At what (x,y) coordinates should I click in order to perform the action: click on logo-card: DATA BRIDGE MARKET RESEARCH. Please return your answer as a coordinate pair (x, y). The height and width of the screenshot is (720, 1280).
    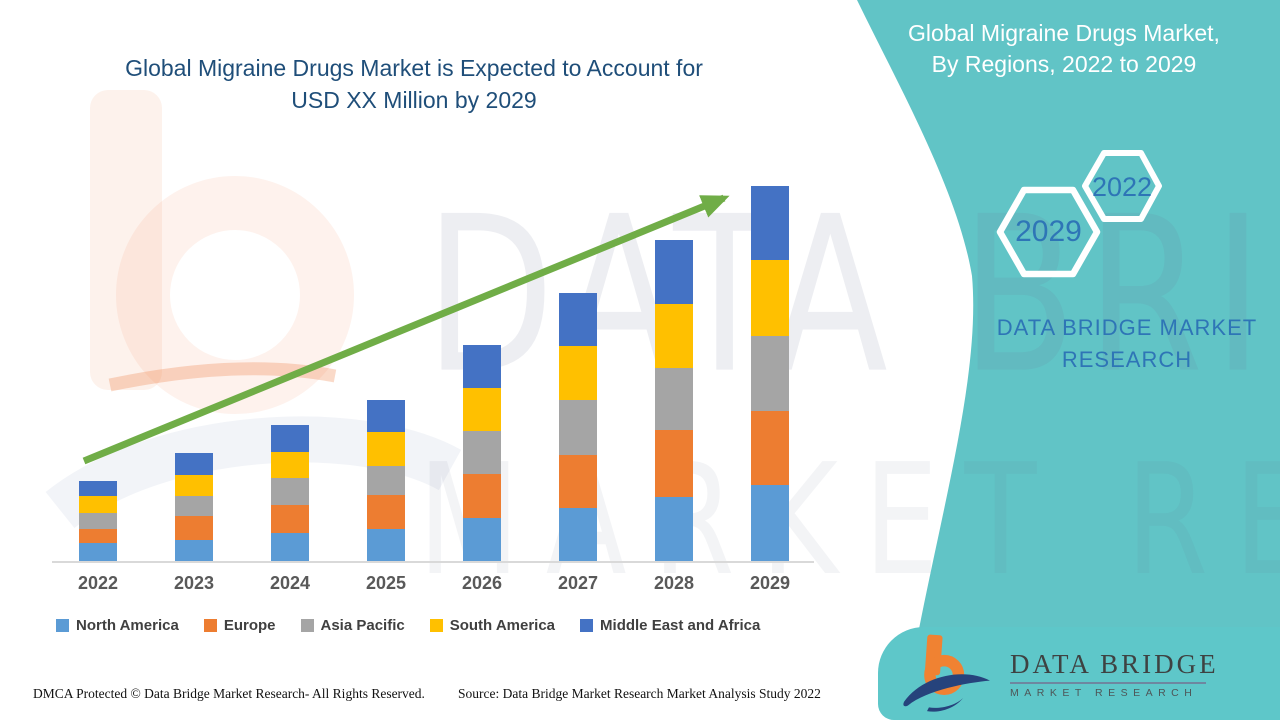
    Looking at the image, I should click on (1079, 673).